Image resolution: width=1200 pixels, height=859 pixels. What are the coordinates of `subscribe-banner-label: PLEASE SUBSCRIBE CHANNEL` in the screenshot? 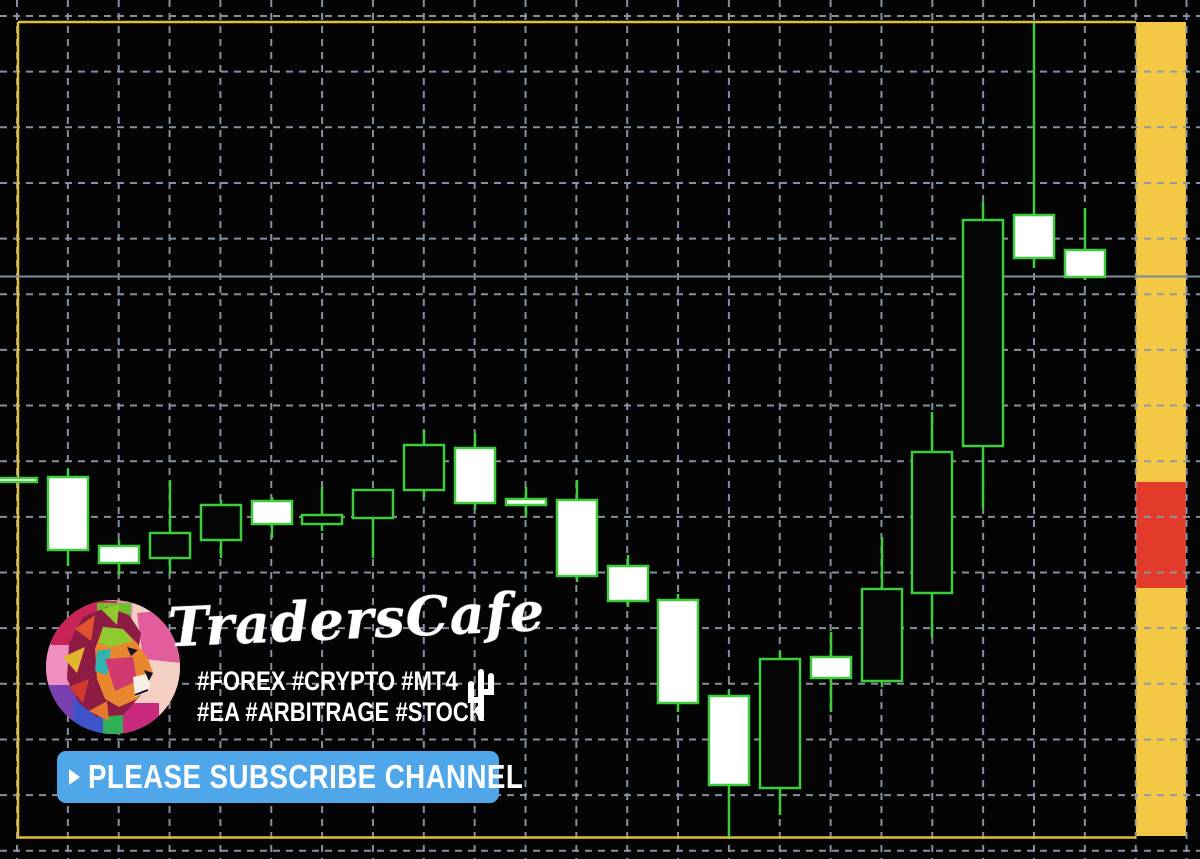 It's located at (306, 776).